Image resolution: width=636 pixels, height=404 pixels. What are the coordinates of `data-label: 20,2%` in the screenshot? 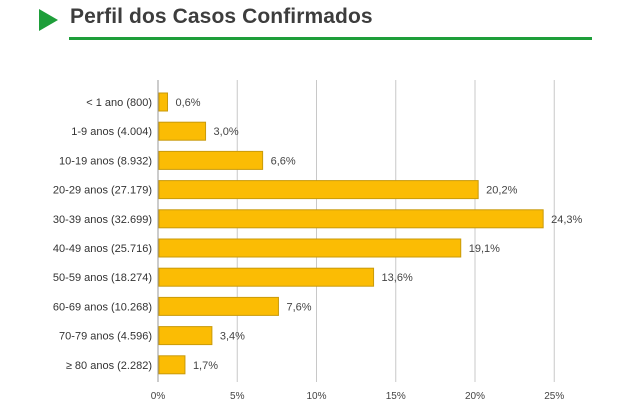 It's located at (501, 191).